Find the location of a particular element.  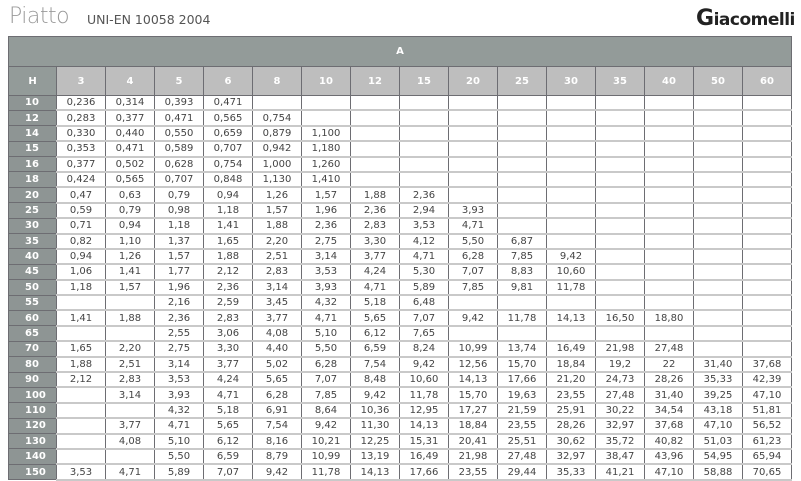

weight-cell: 20,41 is located at coordinates (473, 442).